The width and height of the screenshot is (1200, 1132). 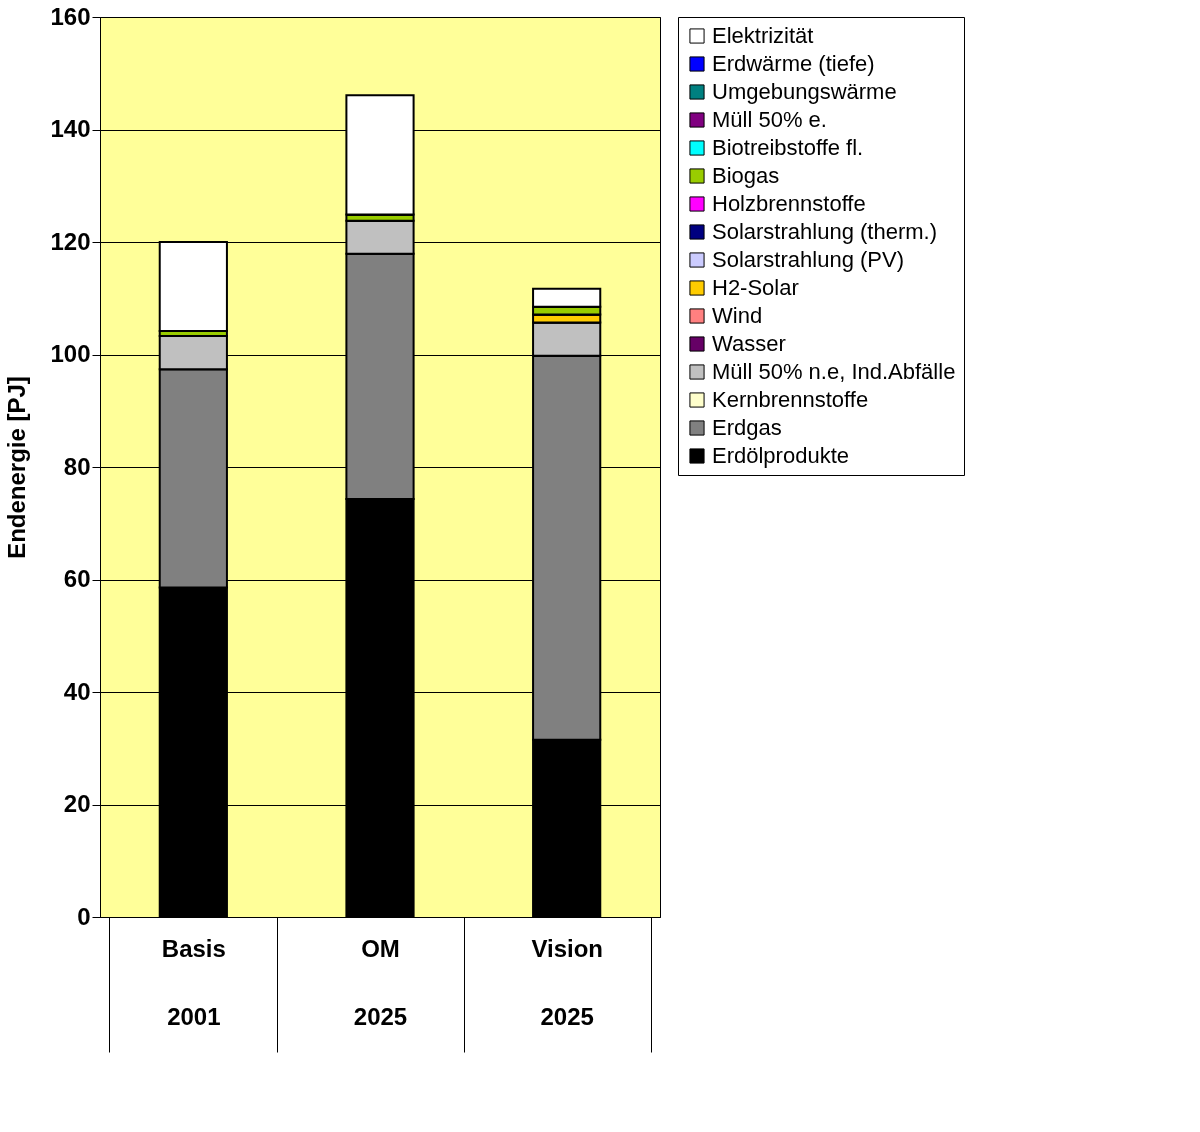 What do you see at coordinates (804, 91) in the screenshot?
I see `legend-label: Umgebungswärme` at bounding box center [804, 91].